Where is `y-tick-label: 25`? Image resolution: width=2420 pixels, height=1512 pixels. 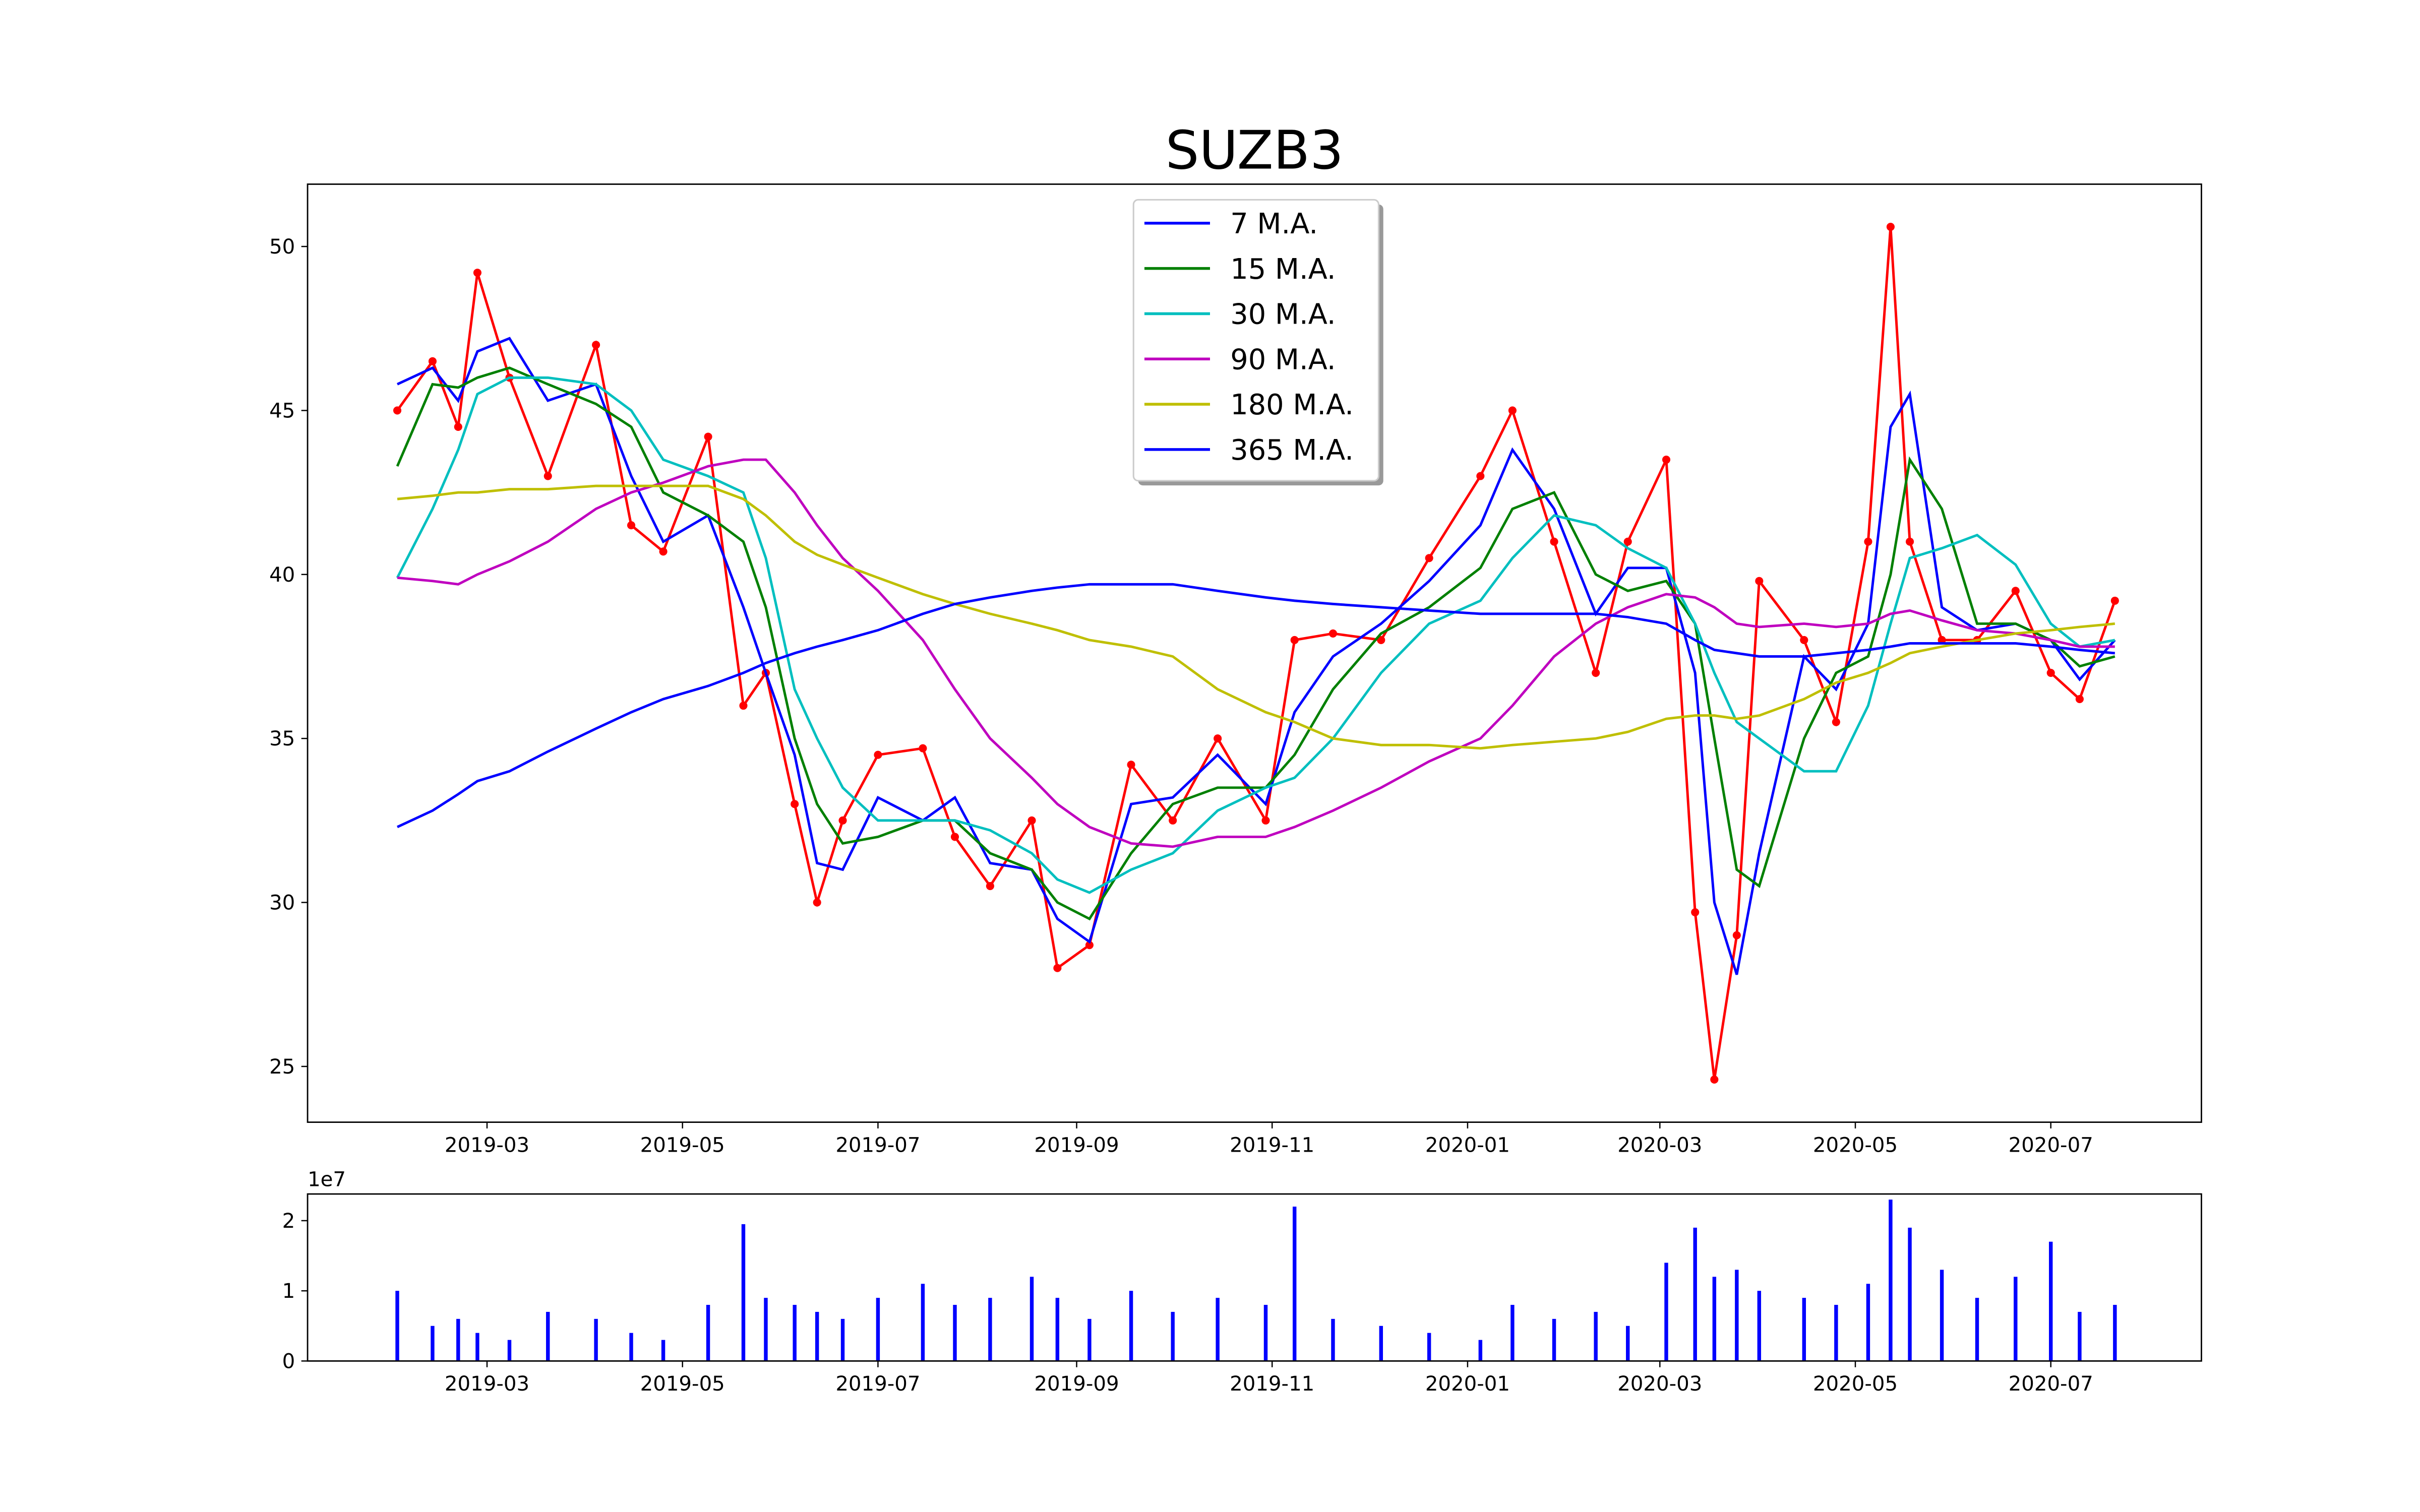
y-tick-label: 25 is located at coordinates (282, 1067).